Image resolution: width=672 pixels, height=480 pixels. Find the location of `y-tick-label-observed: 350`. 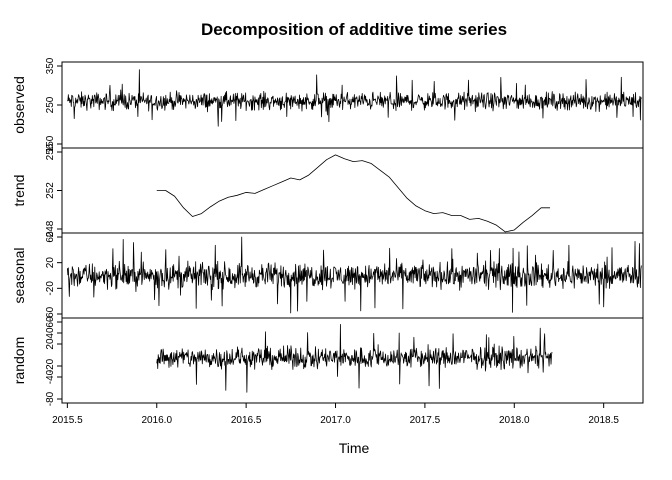

y-tick-label-observed: 350 is located at coordinates (50, 65).